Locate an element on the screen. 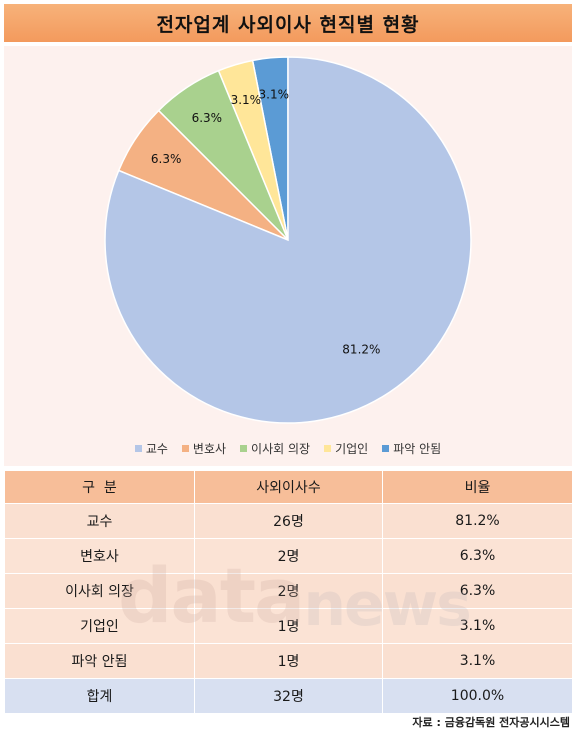  table-cell: 이사회 의장 is located at coordinates (99, 591).